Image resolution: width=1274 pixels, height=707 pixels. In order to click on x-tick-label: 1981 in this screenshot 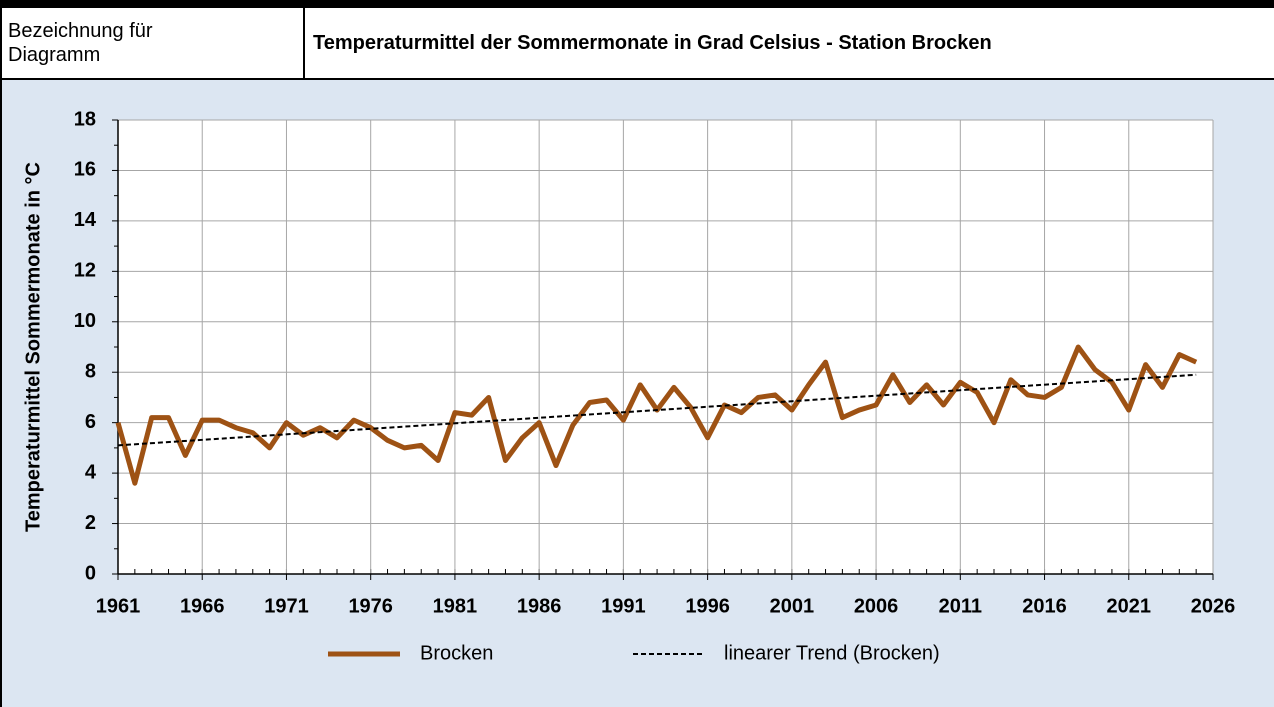, I will do `click(455, 606)`.